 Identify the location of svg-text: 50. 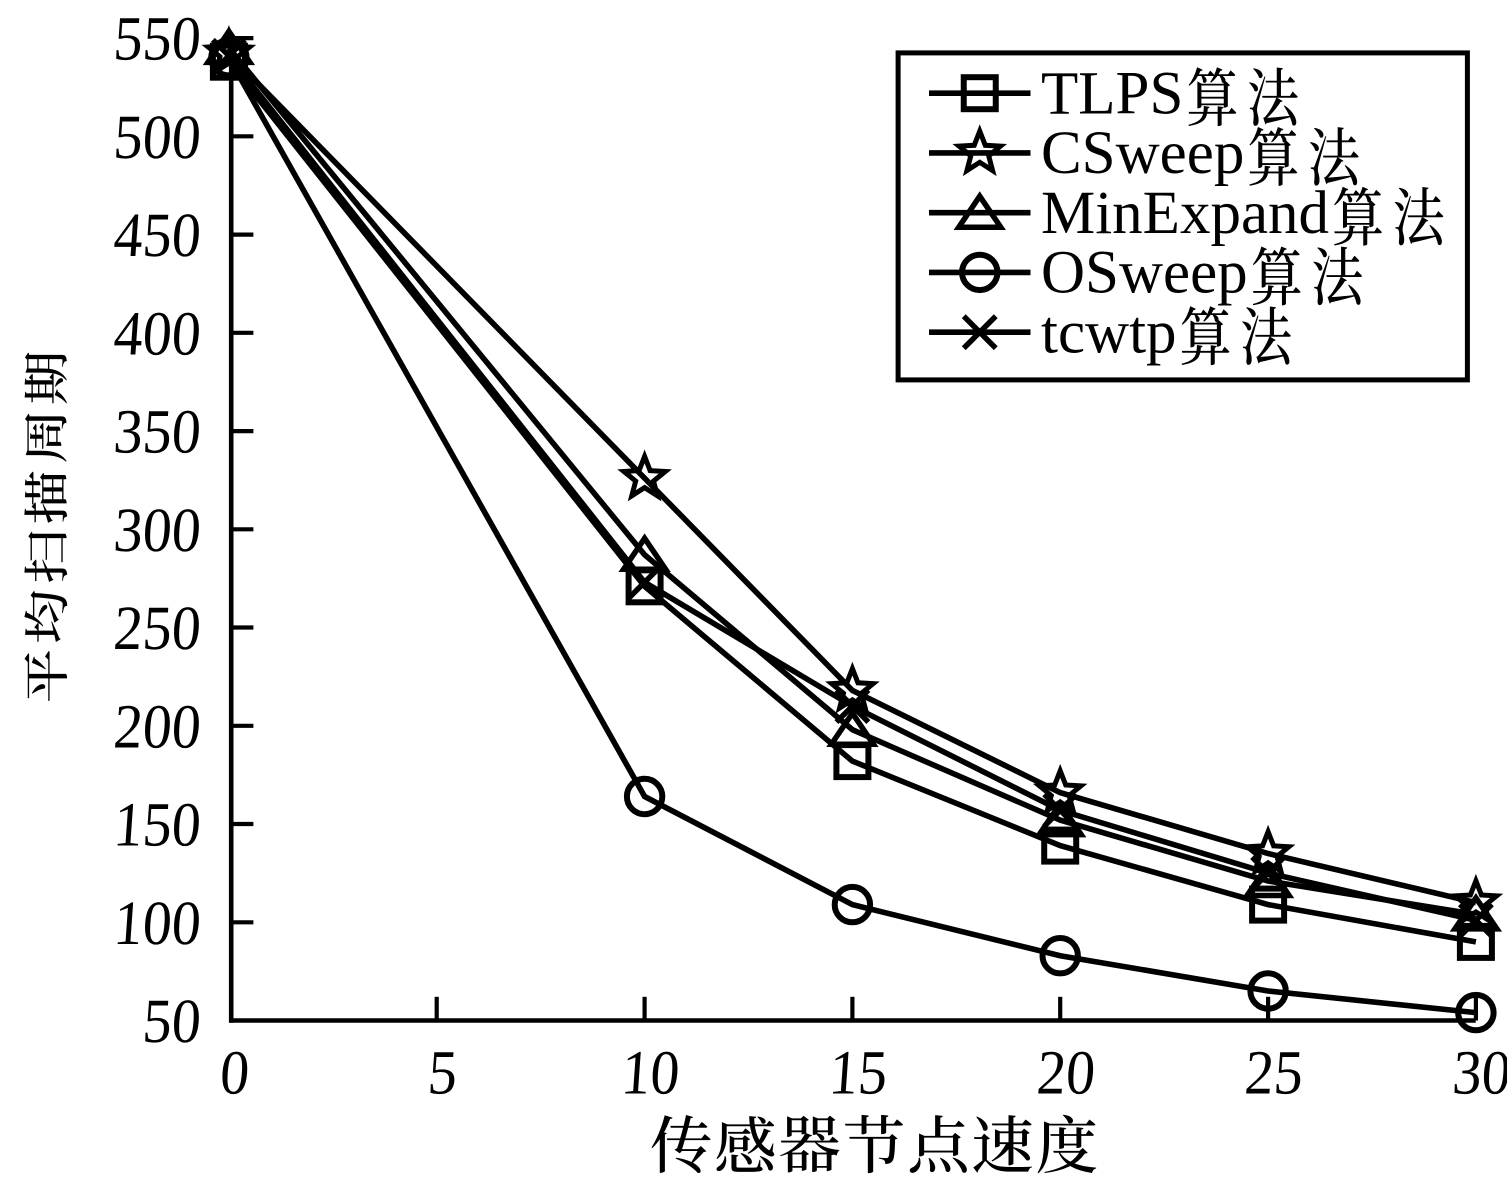
(172, 1022).